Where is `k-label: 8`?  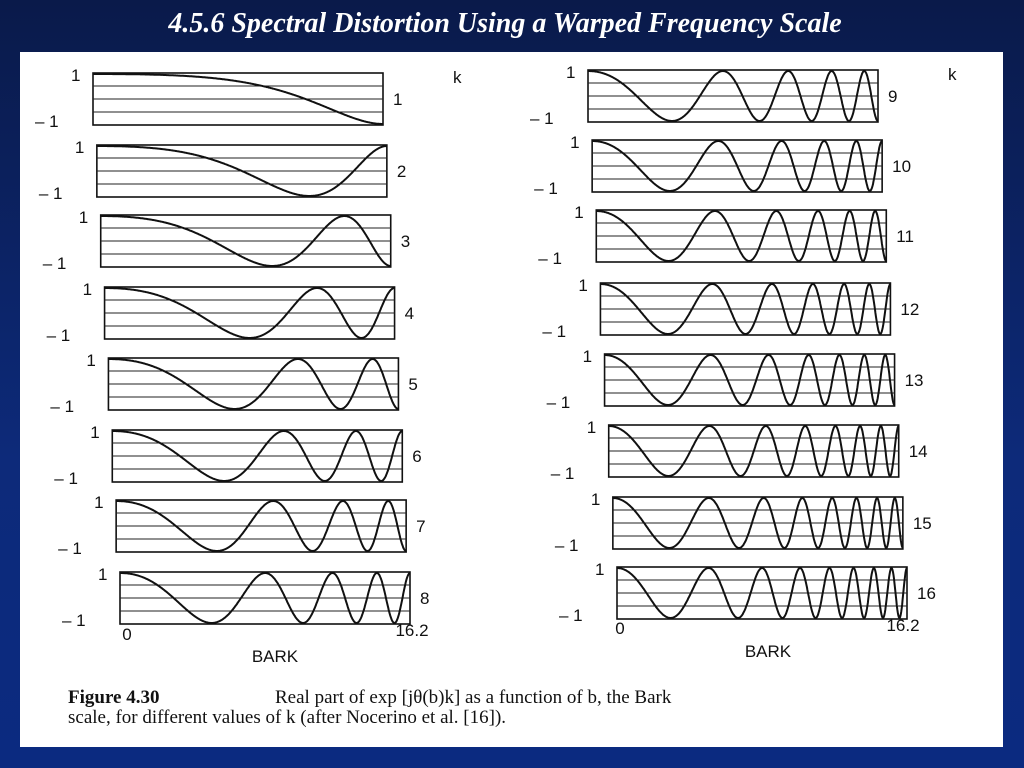 k-label: 8 is located at coordinates (424, 598).